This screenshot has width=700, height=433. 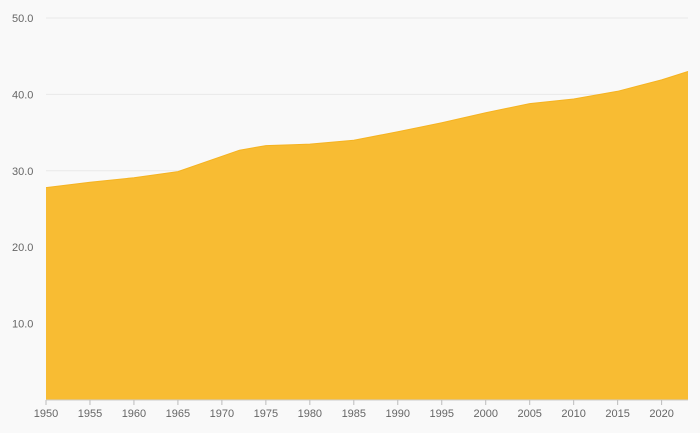 I want to click on x-axis-label: 1975, so click(x=266, y=414).